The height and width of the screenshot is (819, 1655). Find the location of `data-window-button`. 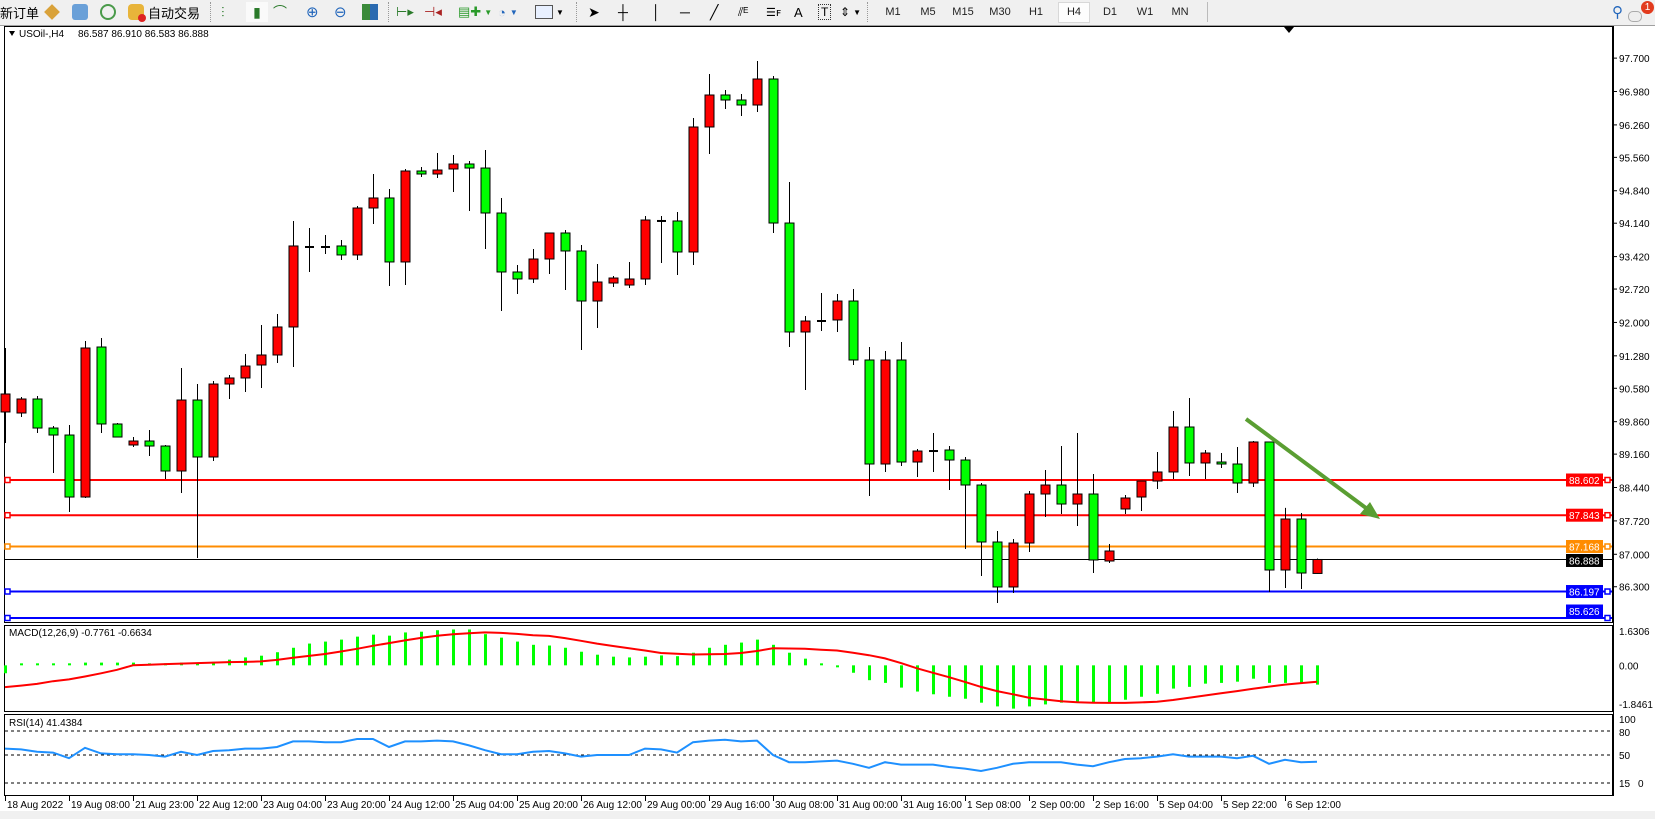

data-window-button is located at coordinates (80, 12).